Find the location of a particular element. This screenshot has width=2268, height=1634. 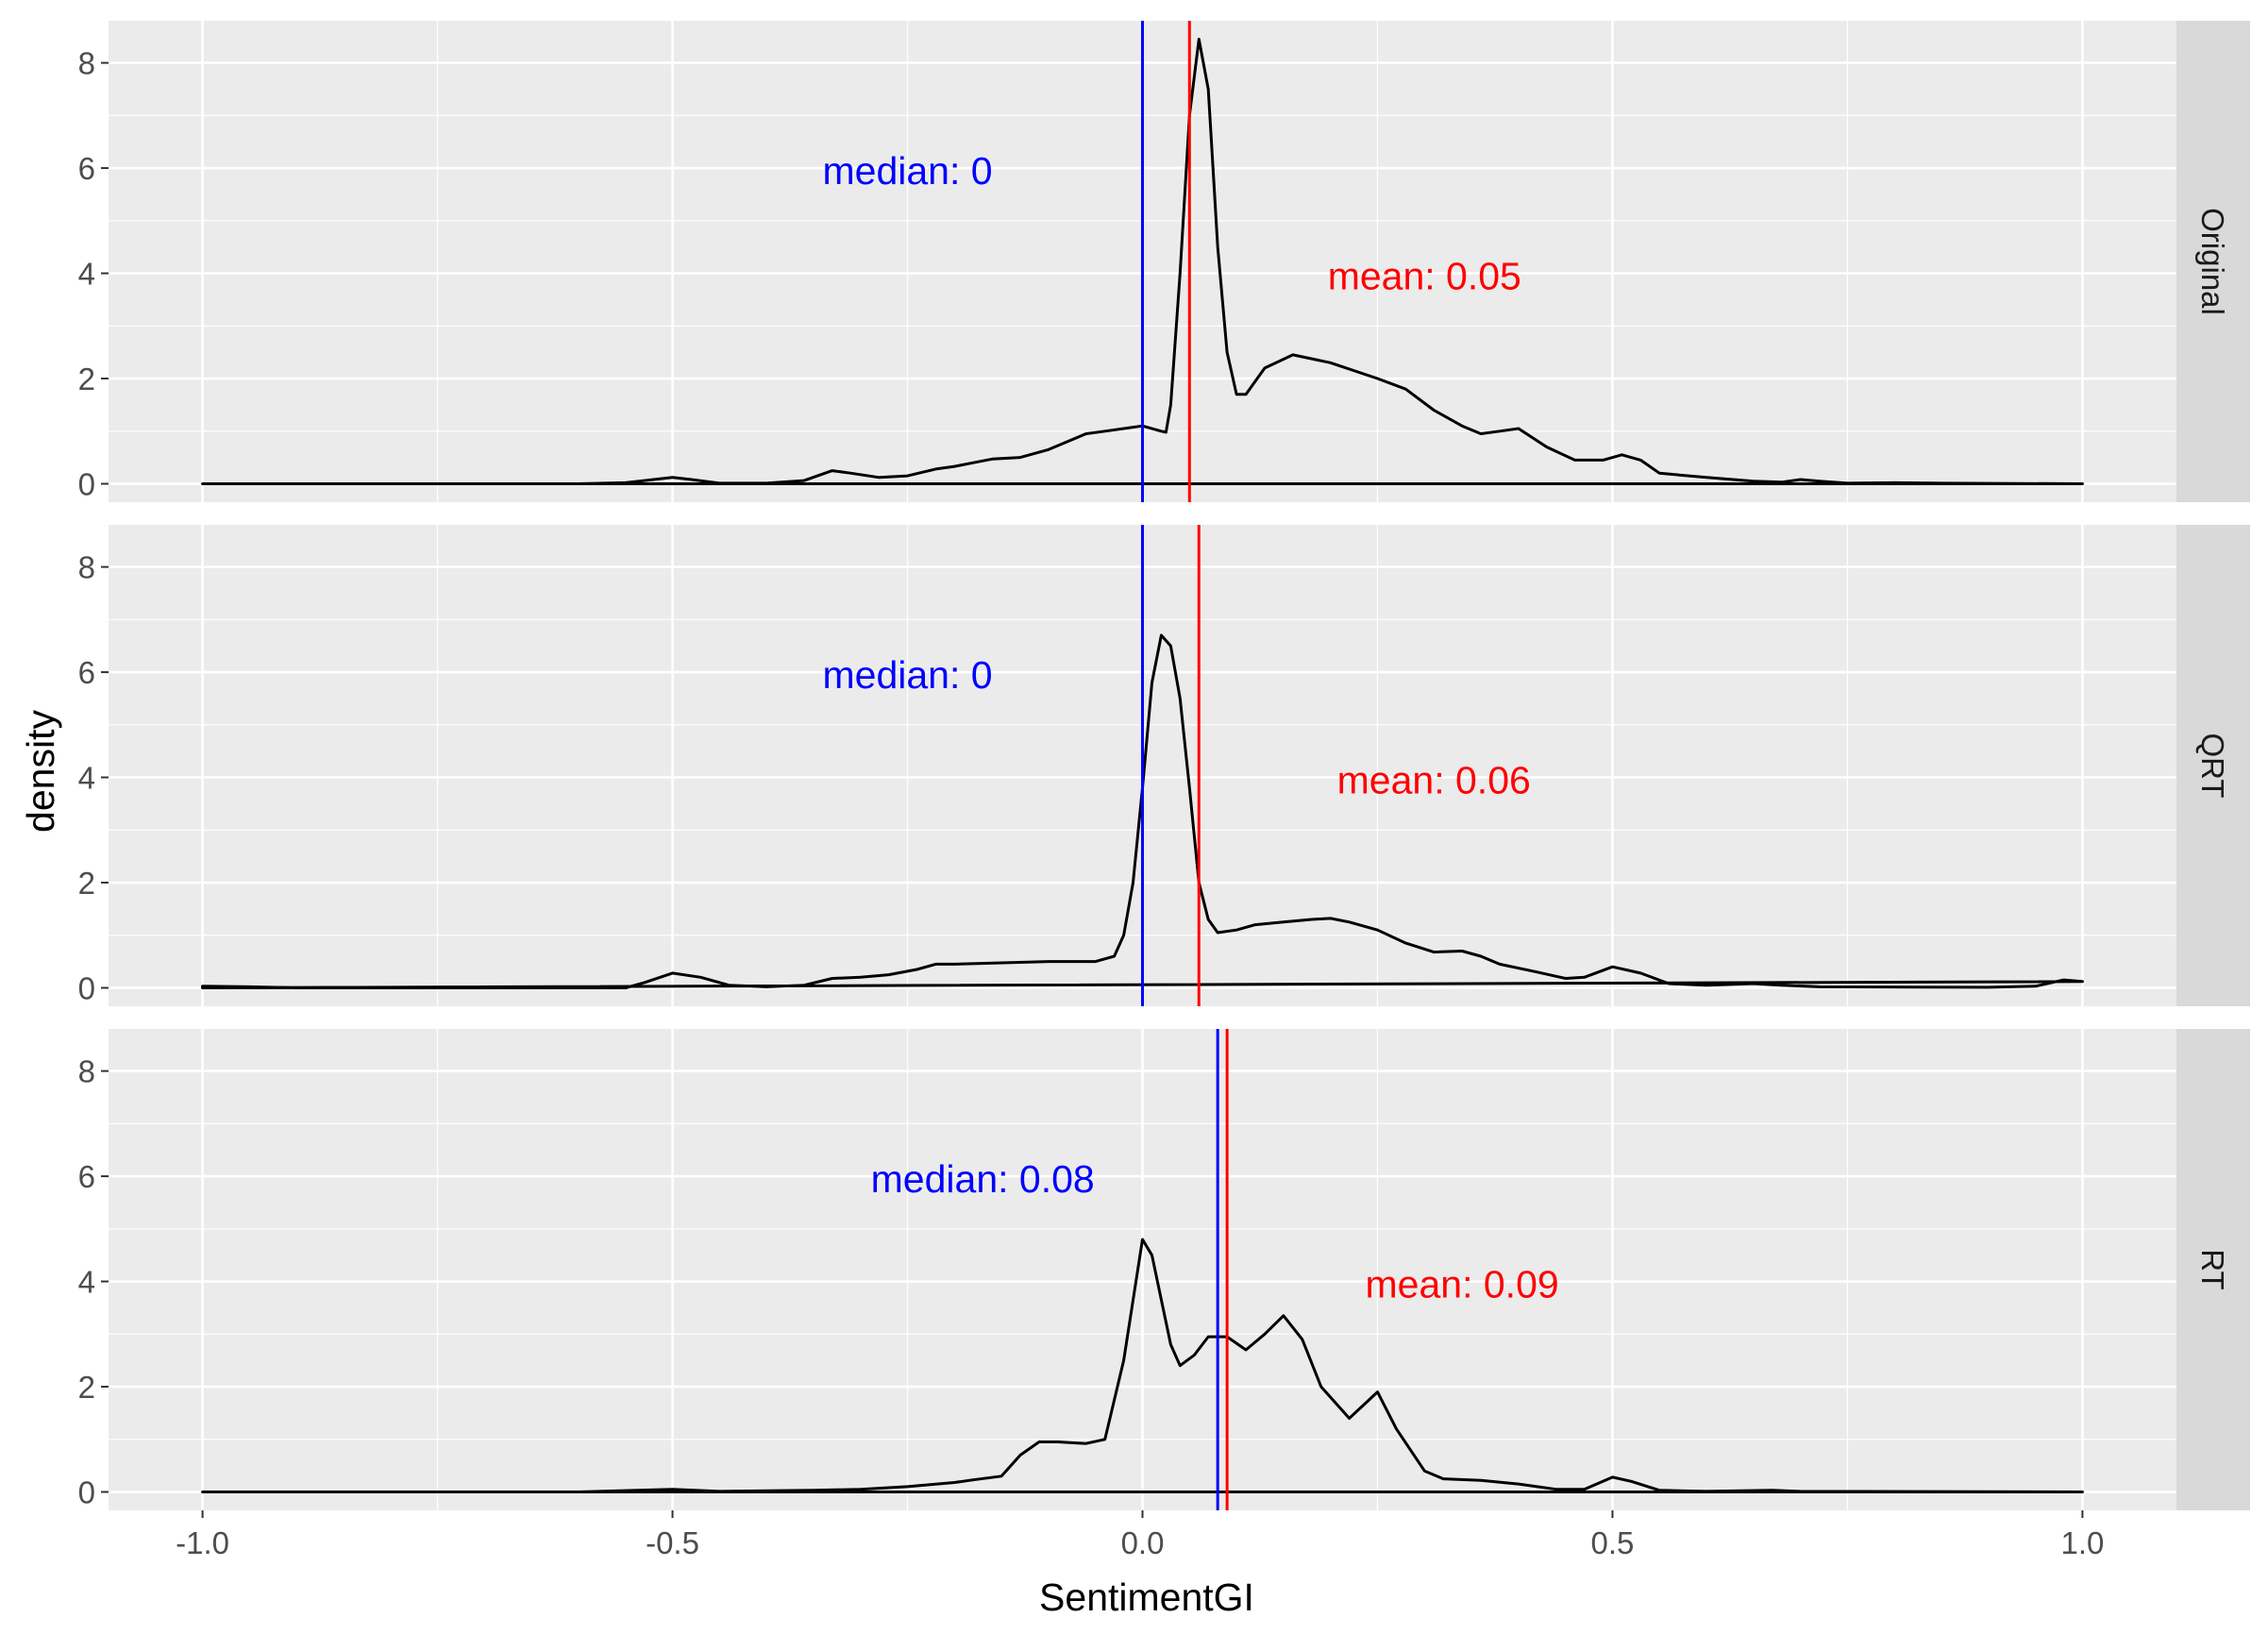

x-axis: -1.0 -0.5 0.0 0.5 1.0 is located at coordinates (1140, 1535).